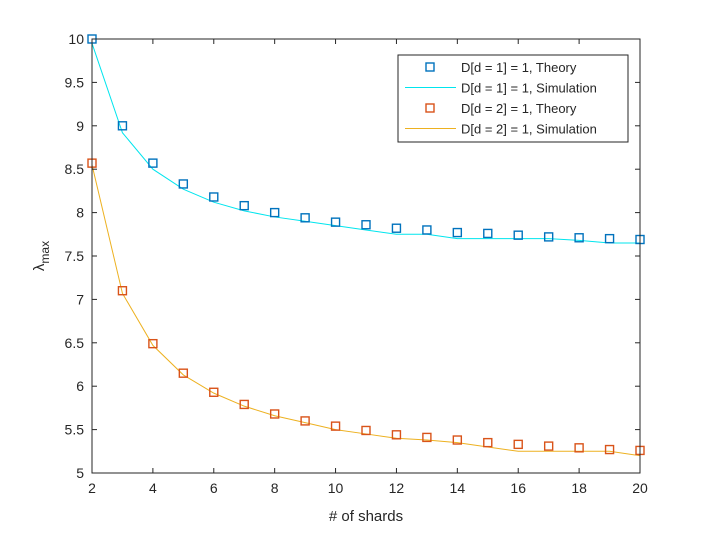 The image size is (706, 535). I want to click on legend-box, so click(513, 98).